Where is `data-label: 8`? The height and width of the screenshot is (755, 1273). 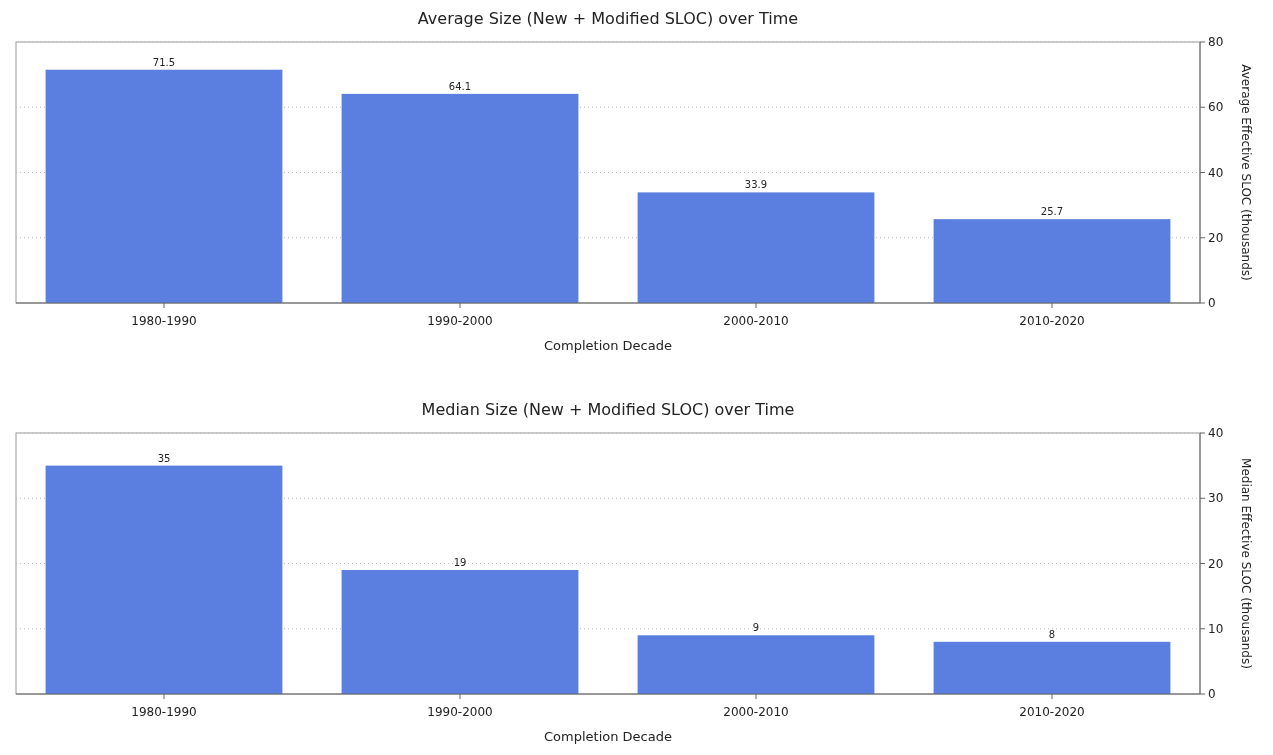 data-label: 8 is located at coordinates (1052, 634).